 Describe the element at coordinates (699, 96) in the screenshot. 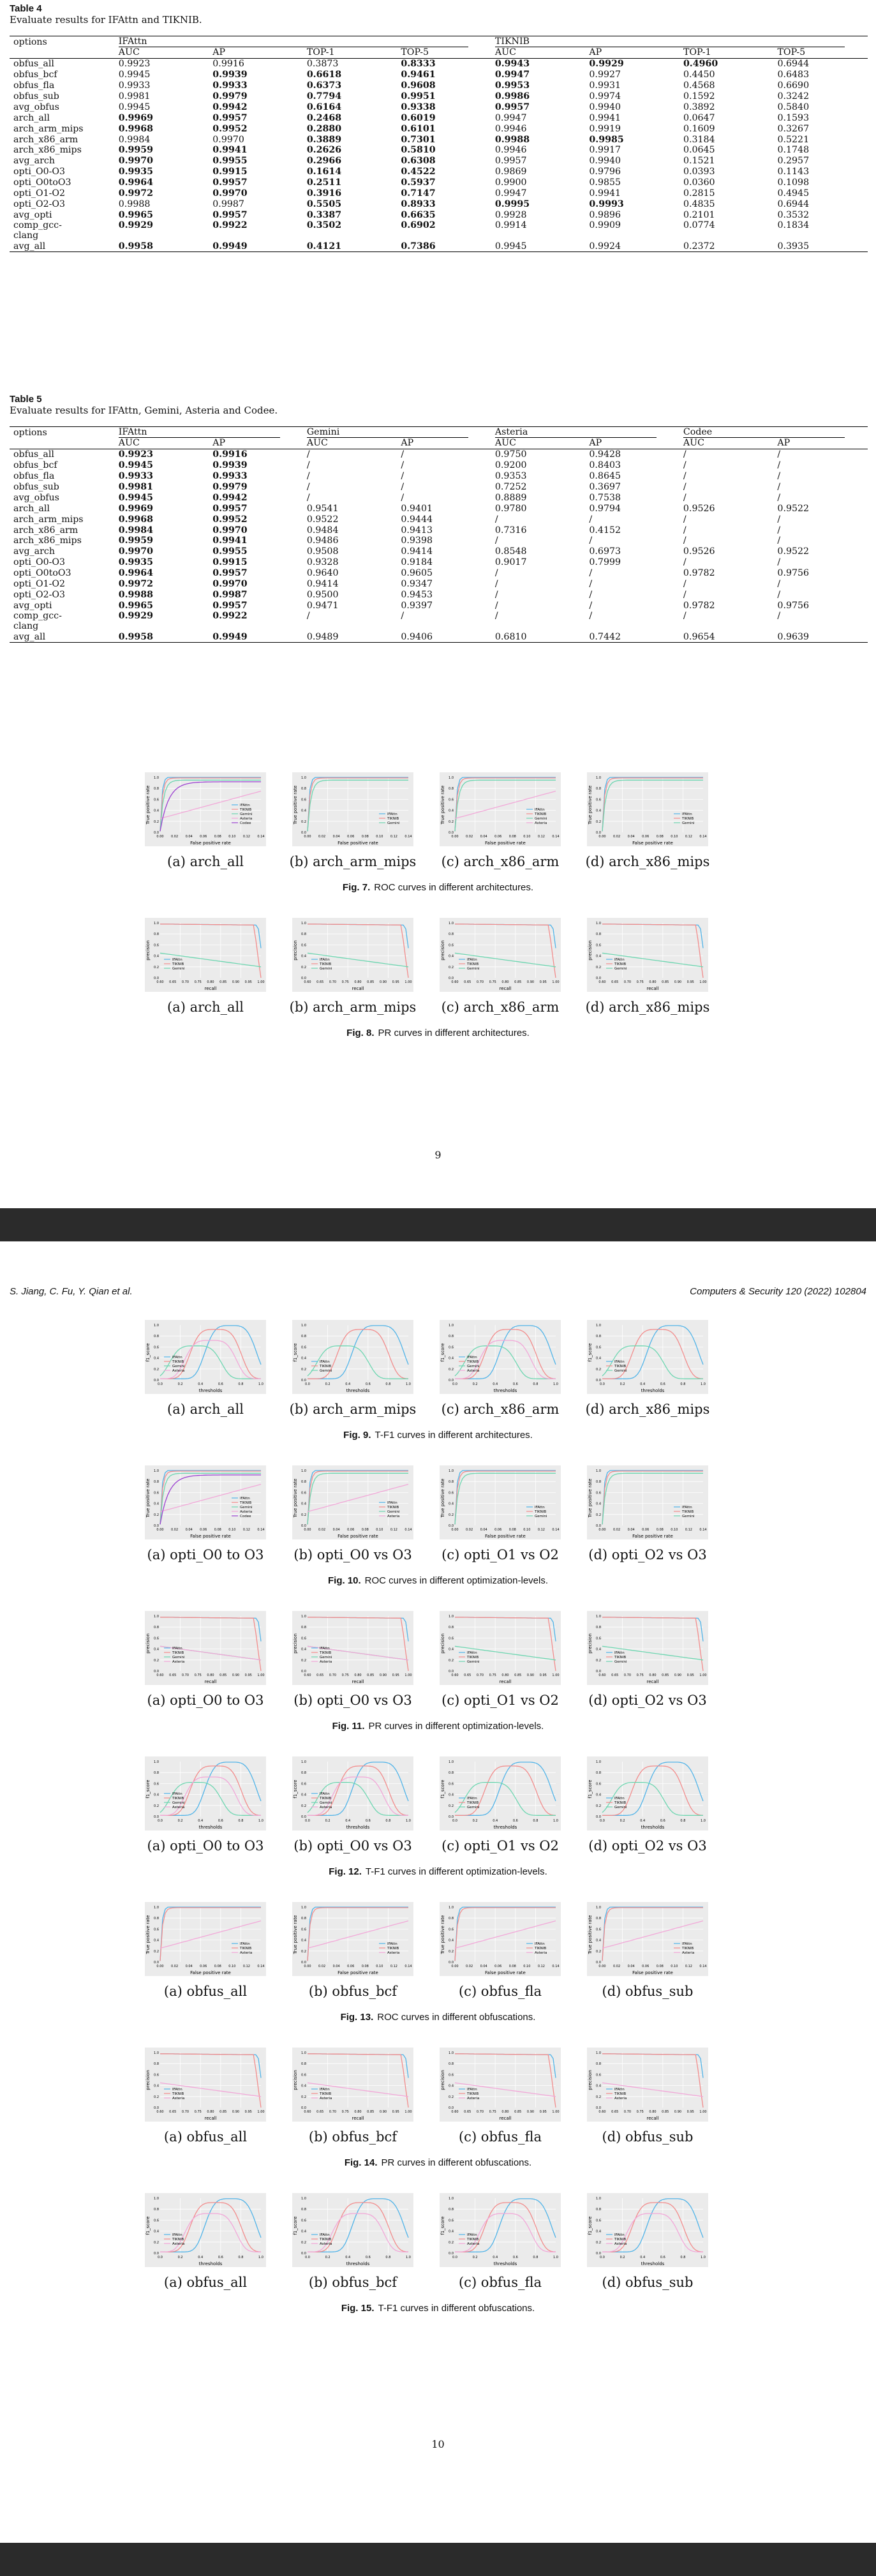

I see `value-cell: 0.1592` at that location.